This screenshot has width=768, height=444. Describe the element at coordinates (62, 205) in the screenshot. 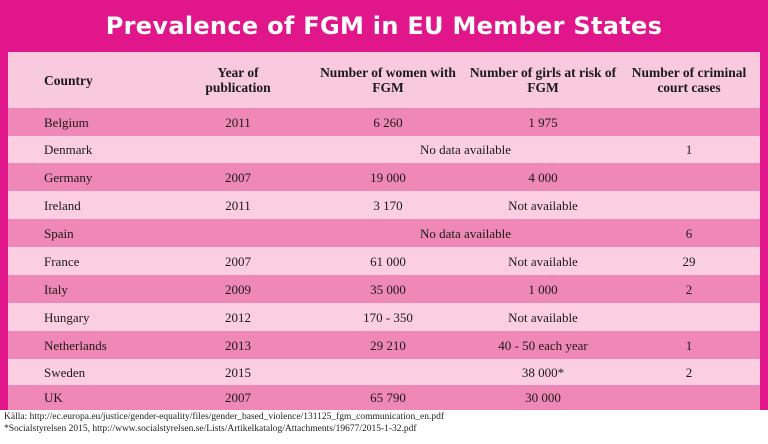

I see `cell-country: Ireland` at that location.